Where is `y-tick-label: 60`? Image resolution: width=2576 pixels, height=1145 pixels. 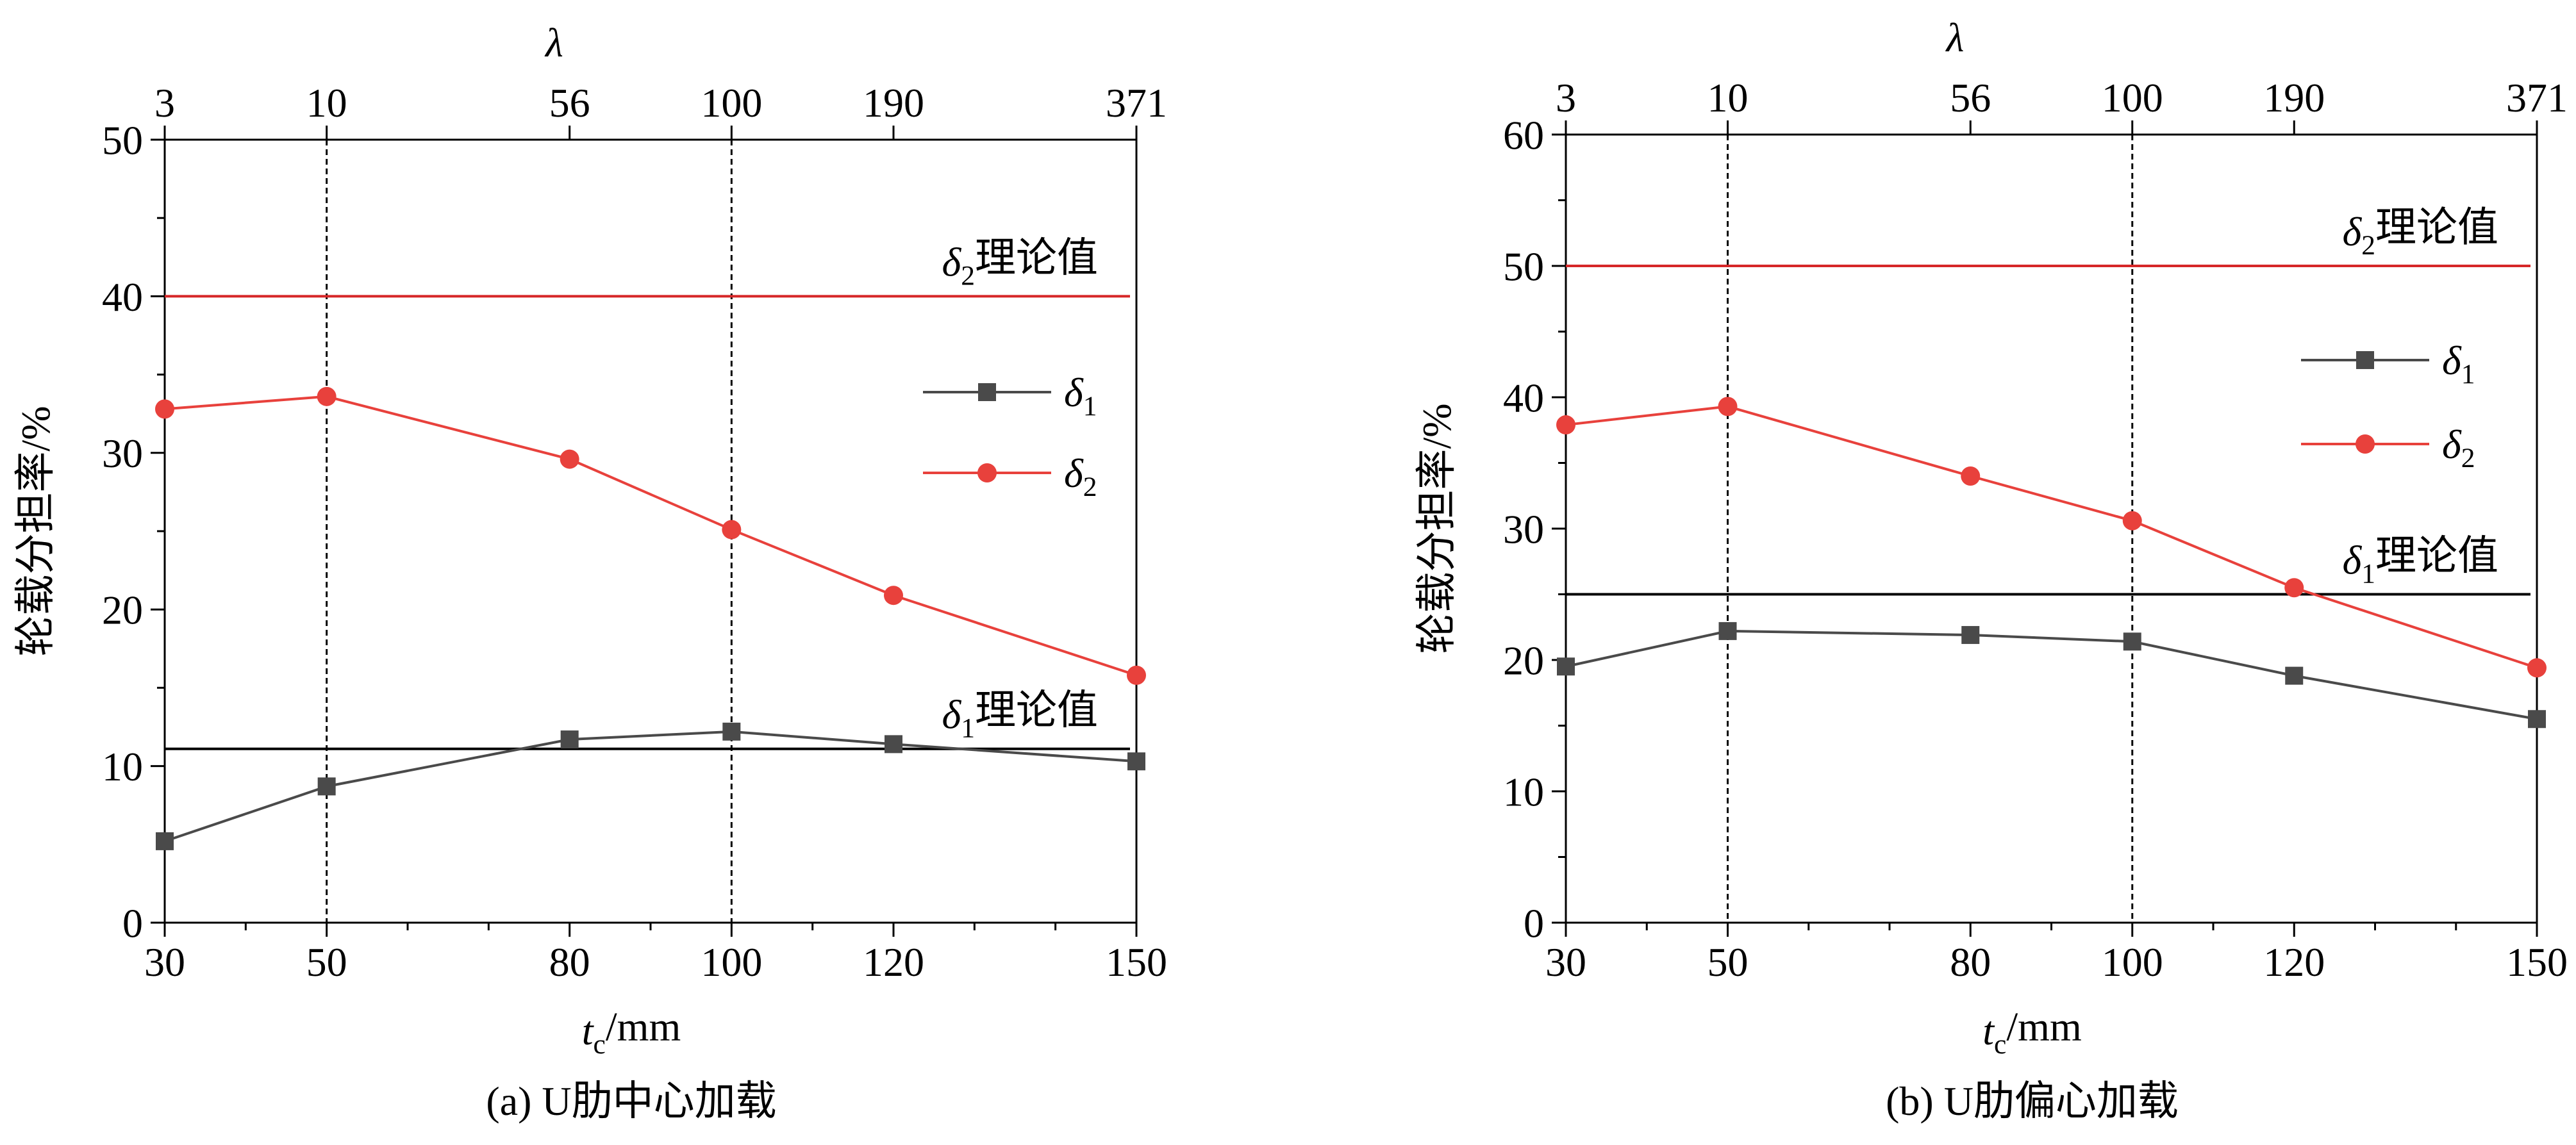 y-tick-label: 60 is located at coordinates (1524, 135).